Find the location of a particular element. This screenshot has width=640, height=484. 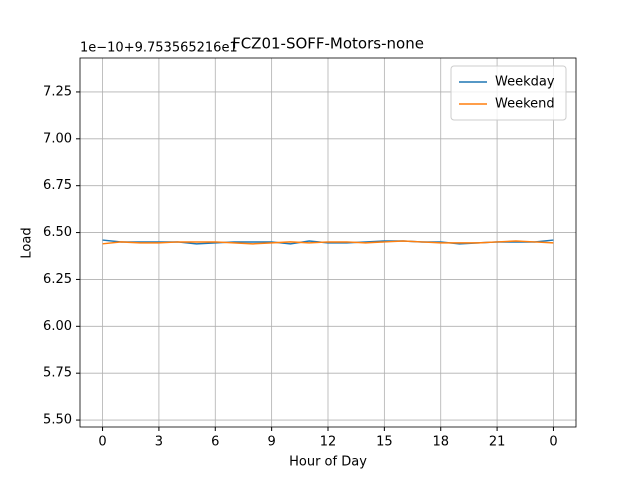

offset-text: 1e−10+9.753565216e1 is located at coordinates (159, 48).